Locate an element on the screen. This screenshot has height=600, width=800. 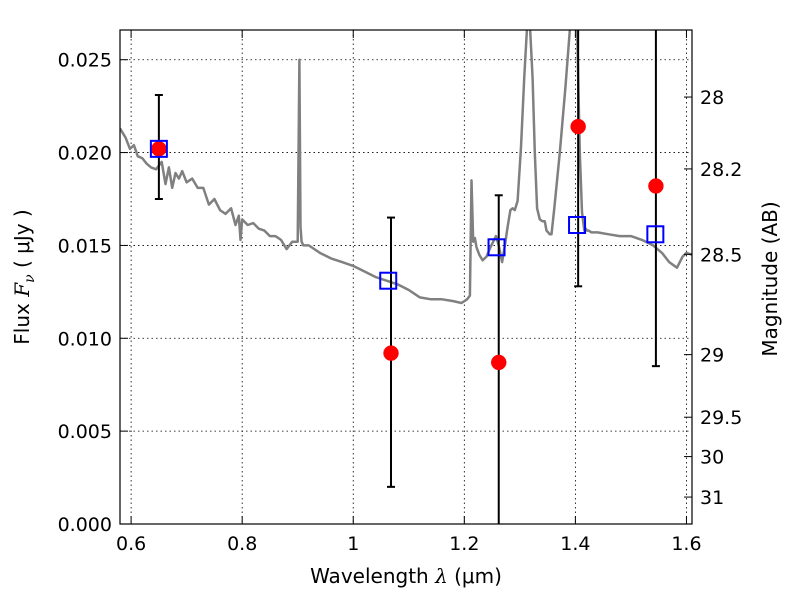
y2-tick-label: 28 is located at coordinates (712, 98).